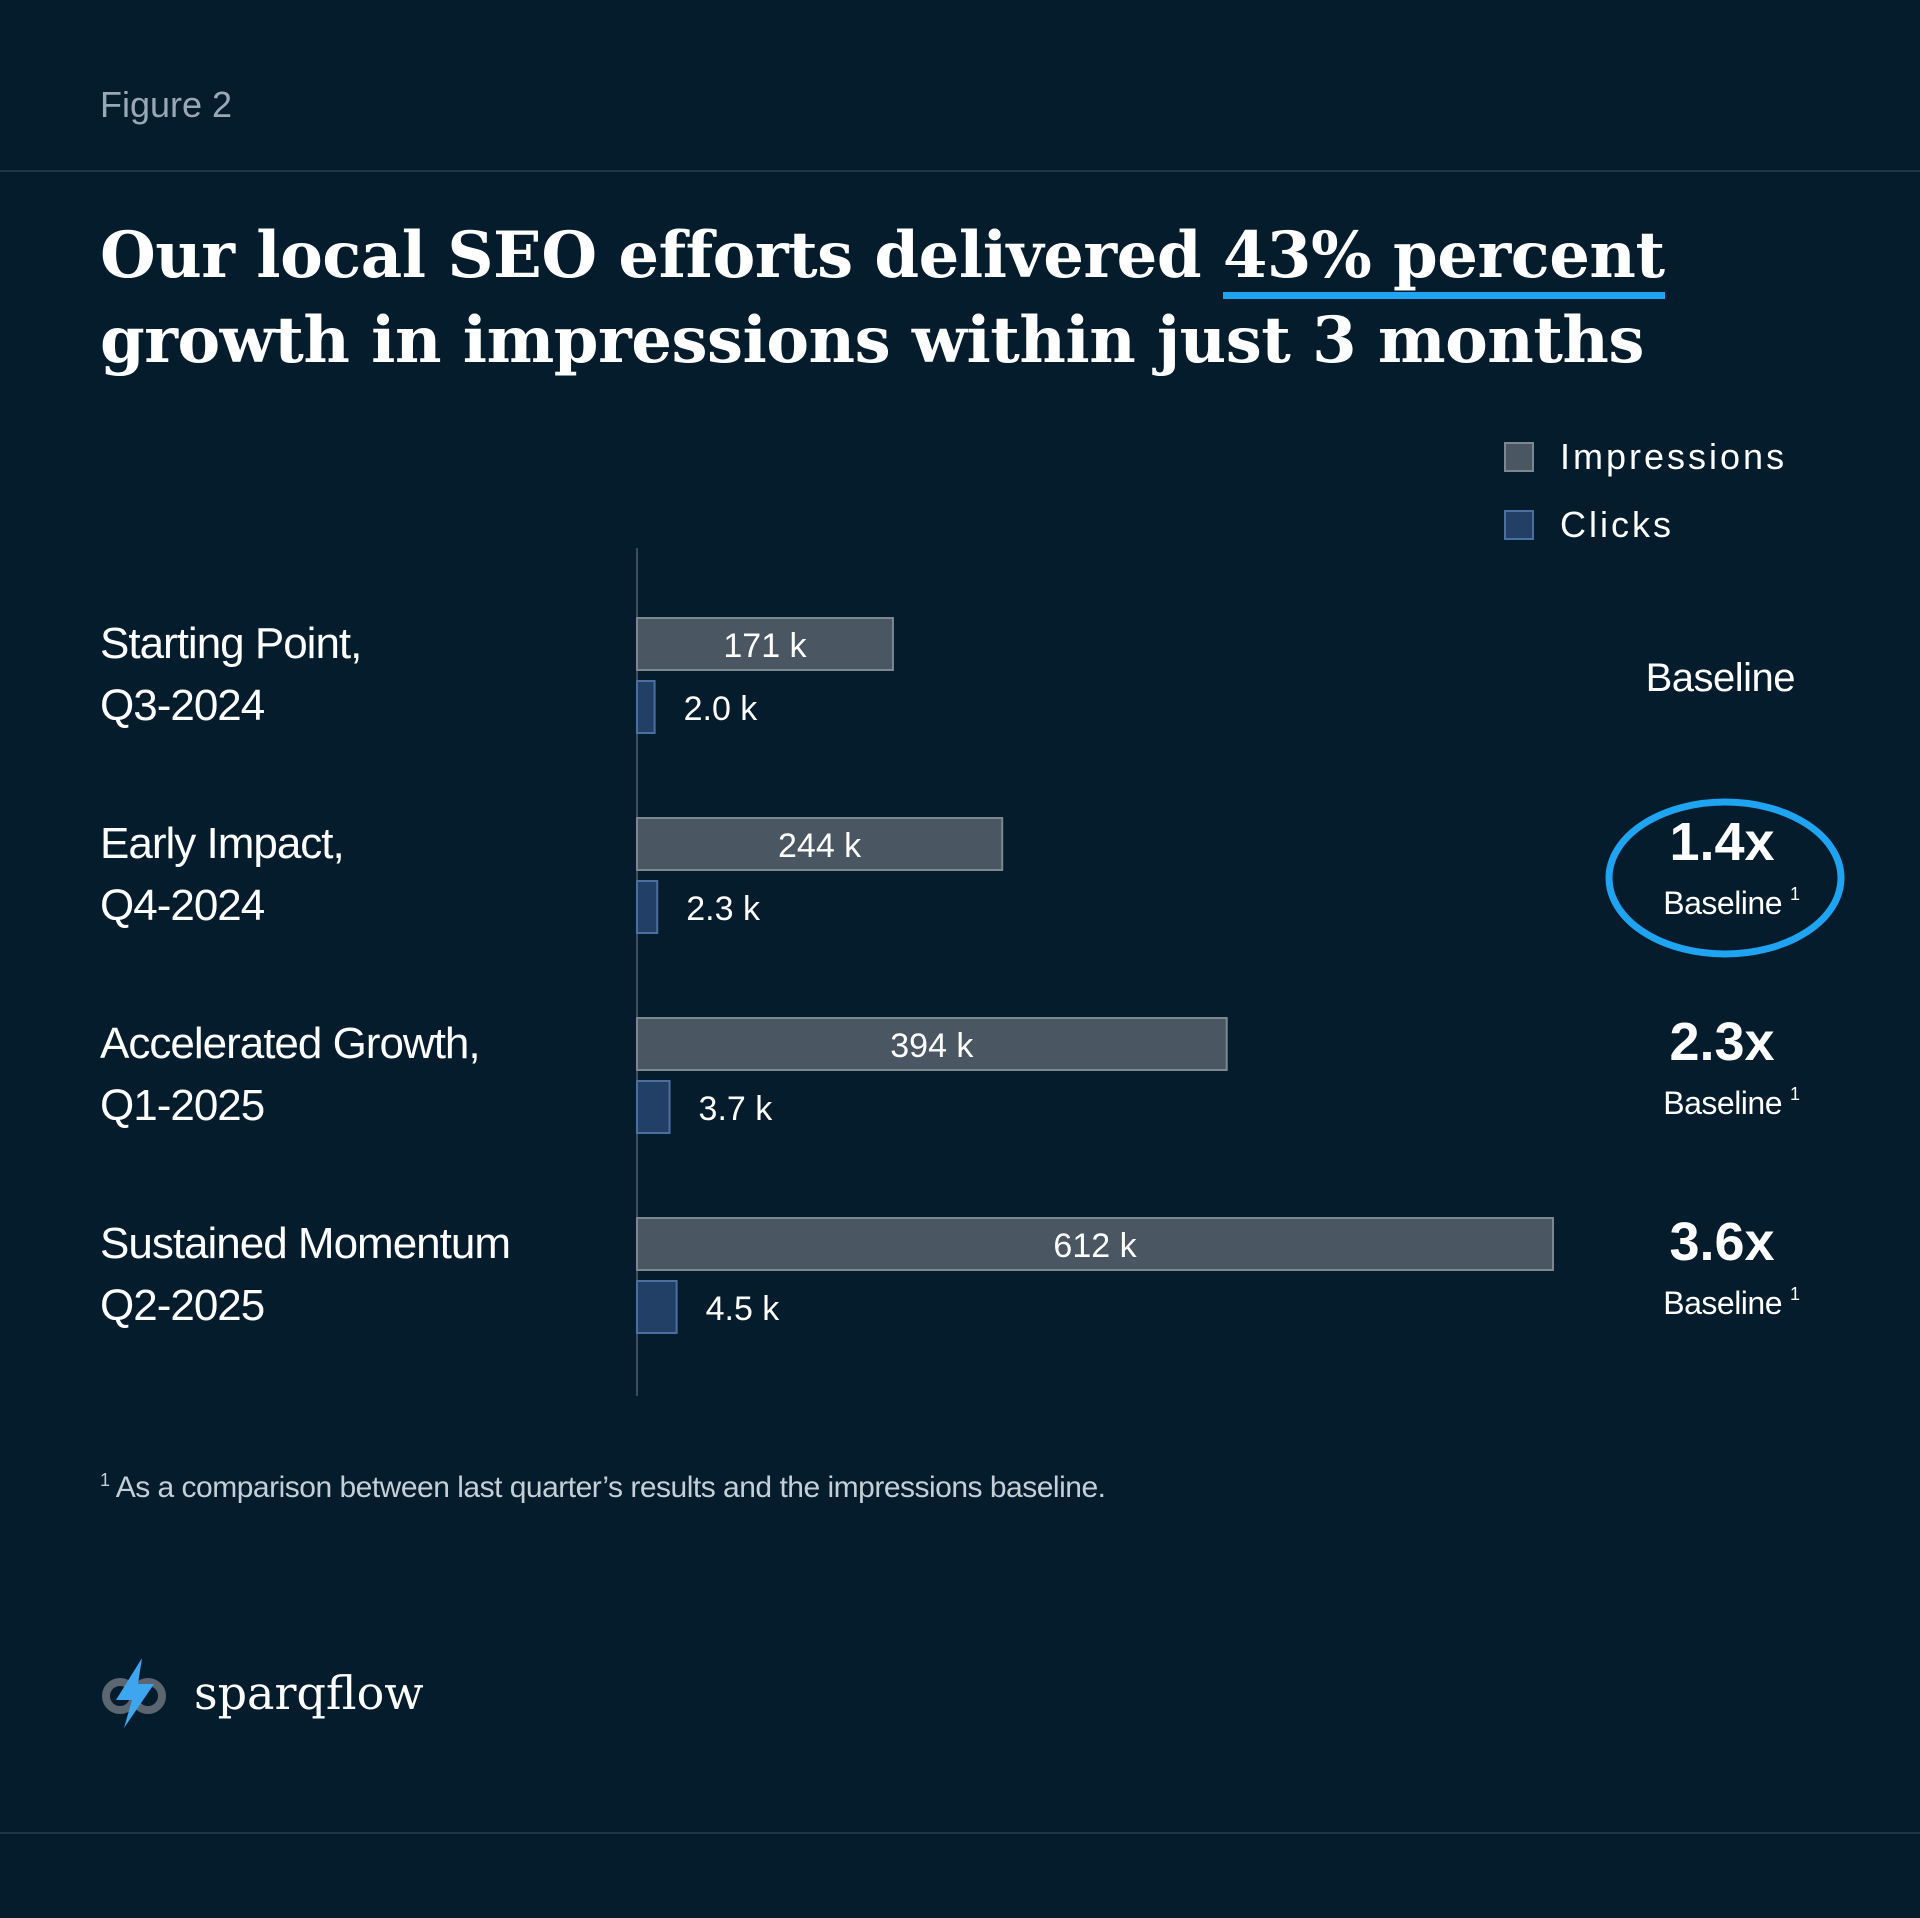  What do you see at coordinates (1674, 456) in the screenshot?
I see `legend-label-impressions: Impressions` at bounding box center [1674, 456].